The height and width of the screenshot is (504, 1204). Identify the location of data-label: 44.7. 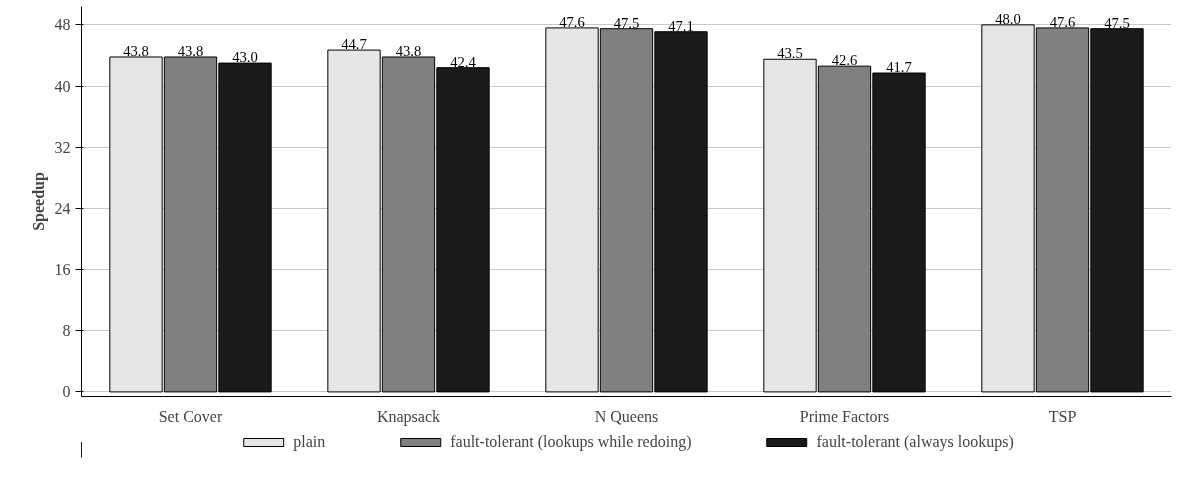
(354, 44).